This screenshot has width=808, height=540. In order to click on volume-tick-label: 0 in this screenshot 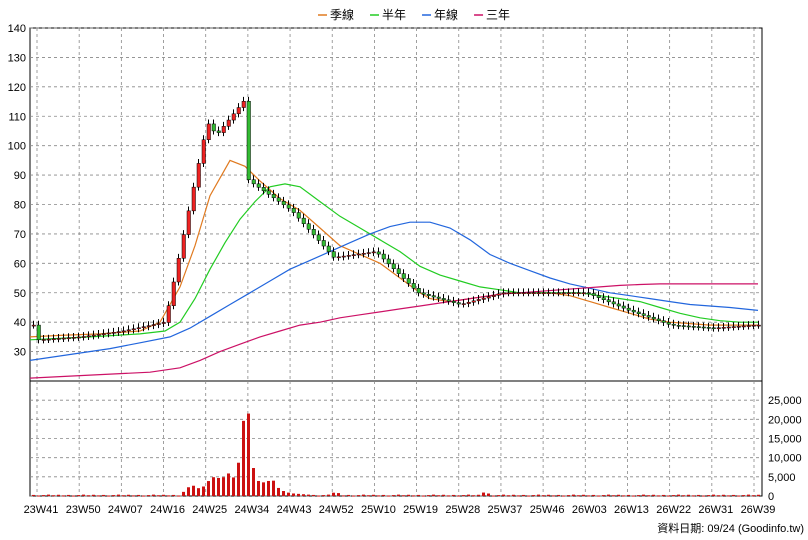, I will do `click(771, 497)`.